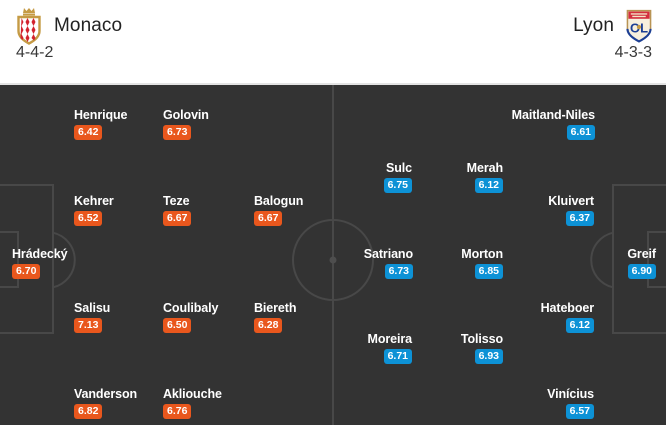 The image size is (666, 425). Describe the element at coordinates (482, 347) in the screenshot. I see `player-chip: Tolisso 6.93` at that location.